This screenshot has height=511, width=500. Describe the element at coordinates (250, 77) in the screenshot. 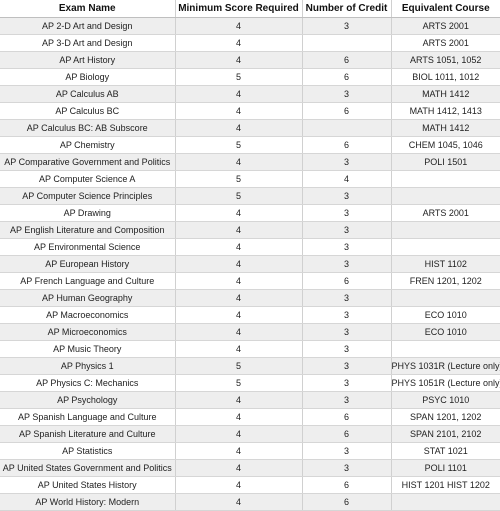

I see `table-row: AP Biology 5 6 BIOL 1011, 1012` at that location.